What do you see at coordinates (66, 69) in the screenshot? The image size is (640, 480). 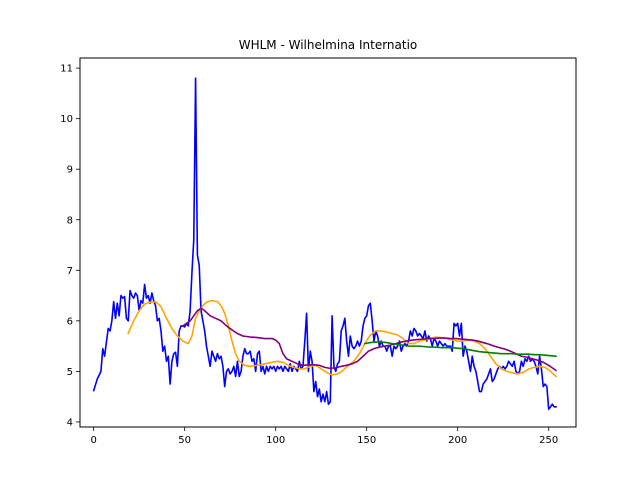 I see `y-tick-label: 11` at bounding box center [66, 69].